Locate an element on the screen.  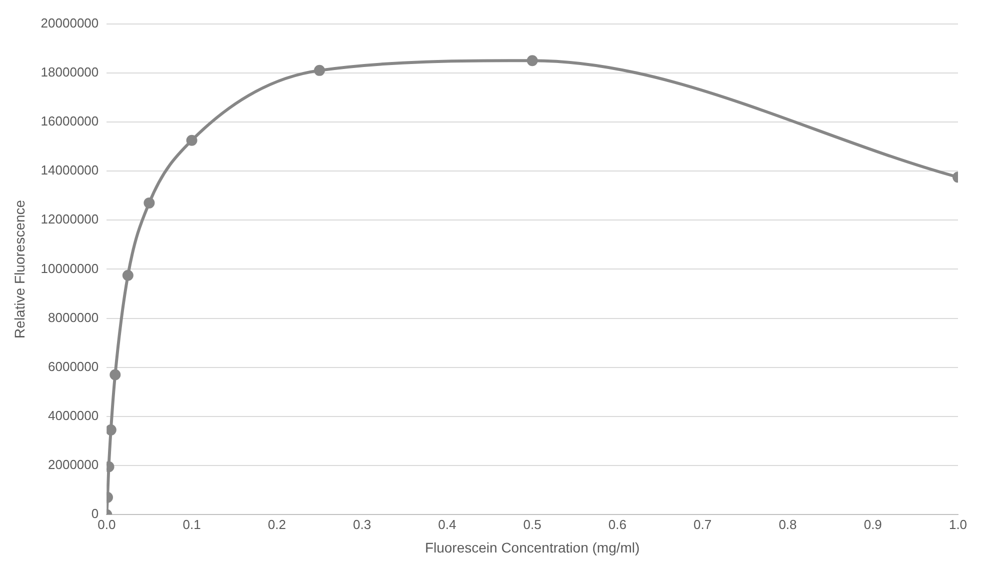
x-tick-label: 0.1 is located at coordinates (191, 524).